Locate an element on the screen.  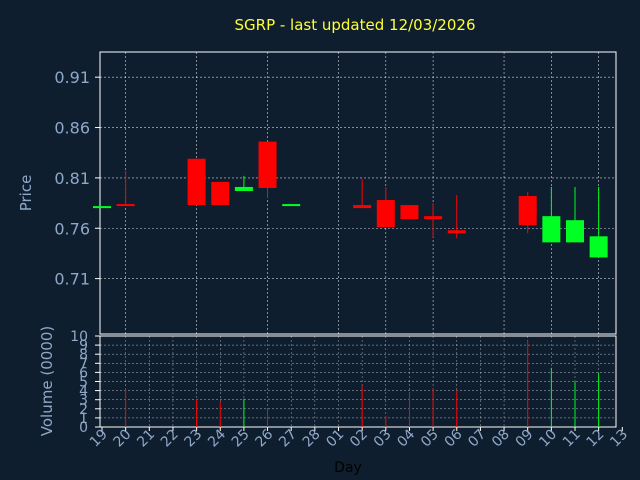
price-tick-label: 0.86 is located at coordinates (72, 128).